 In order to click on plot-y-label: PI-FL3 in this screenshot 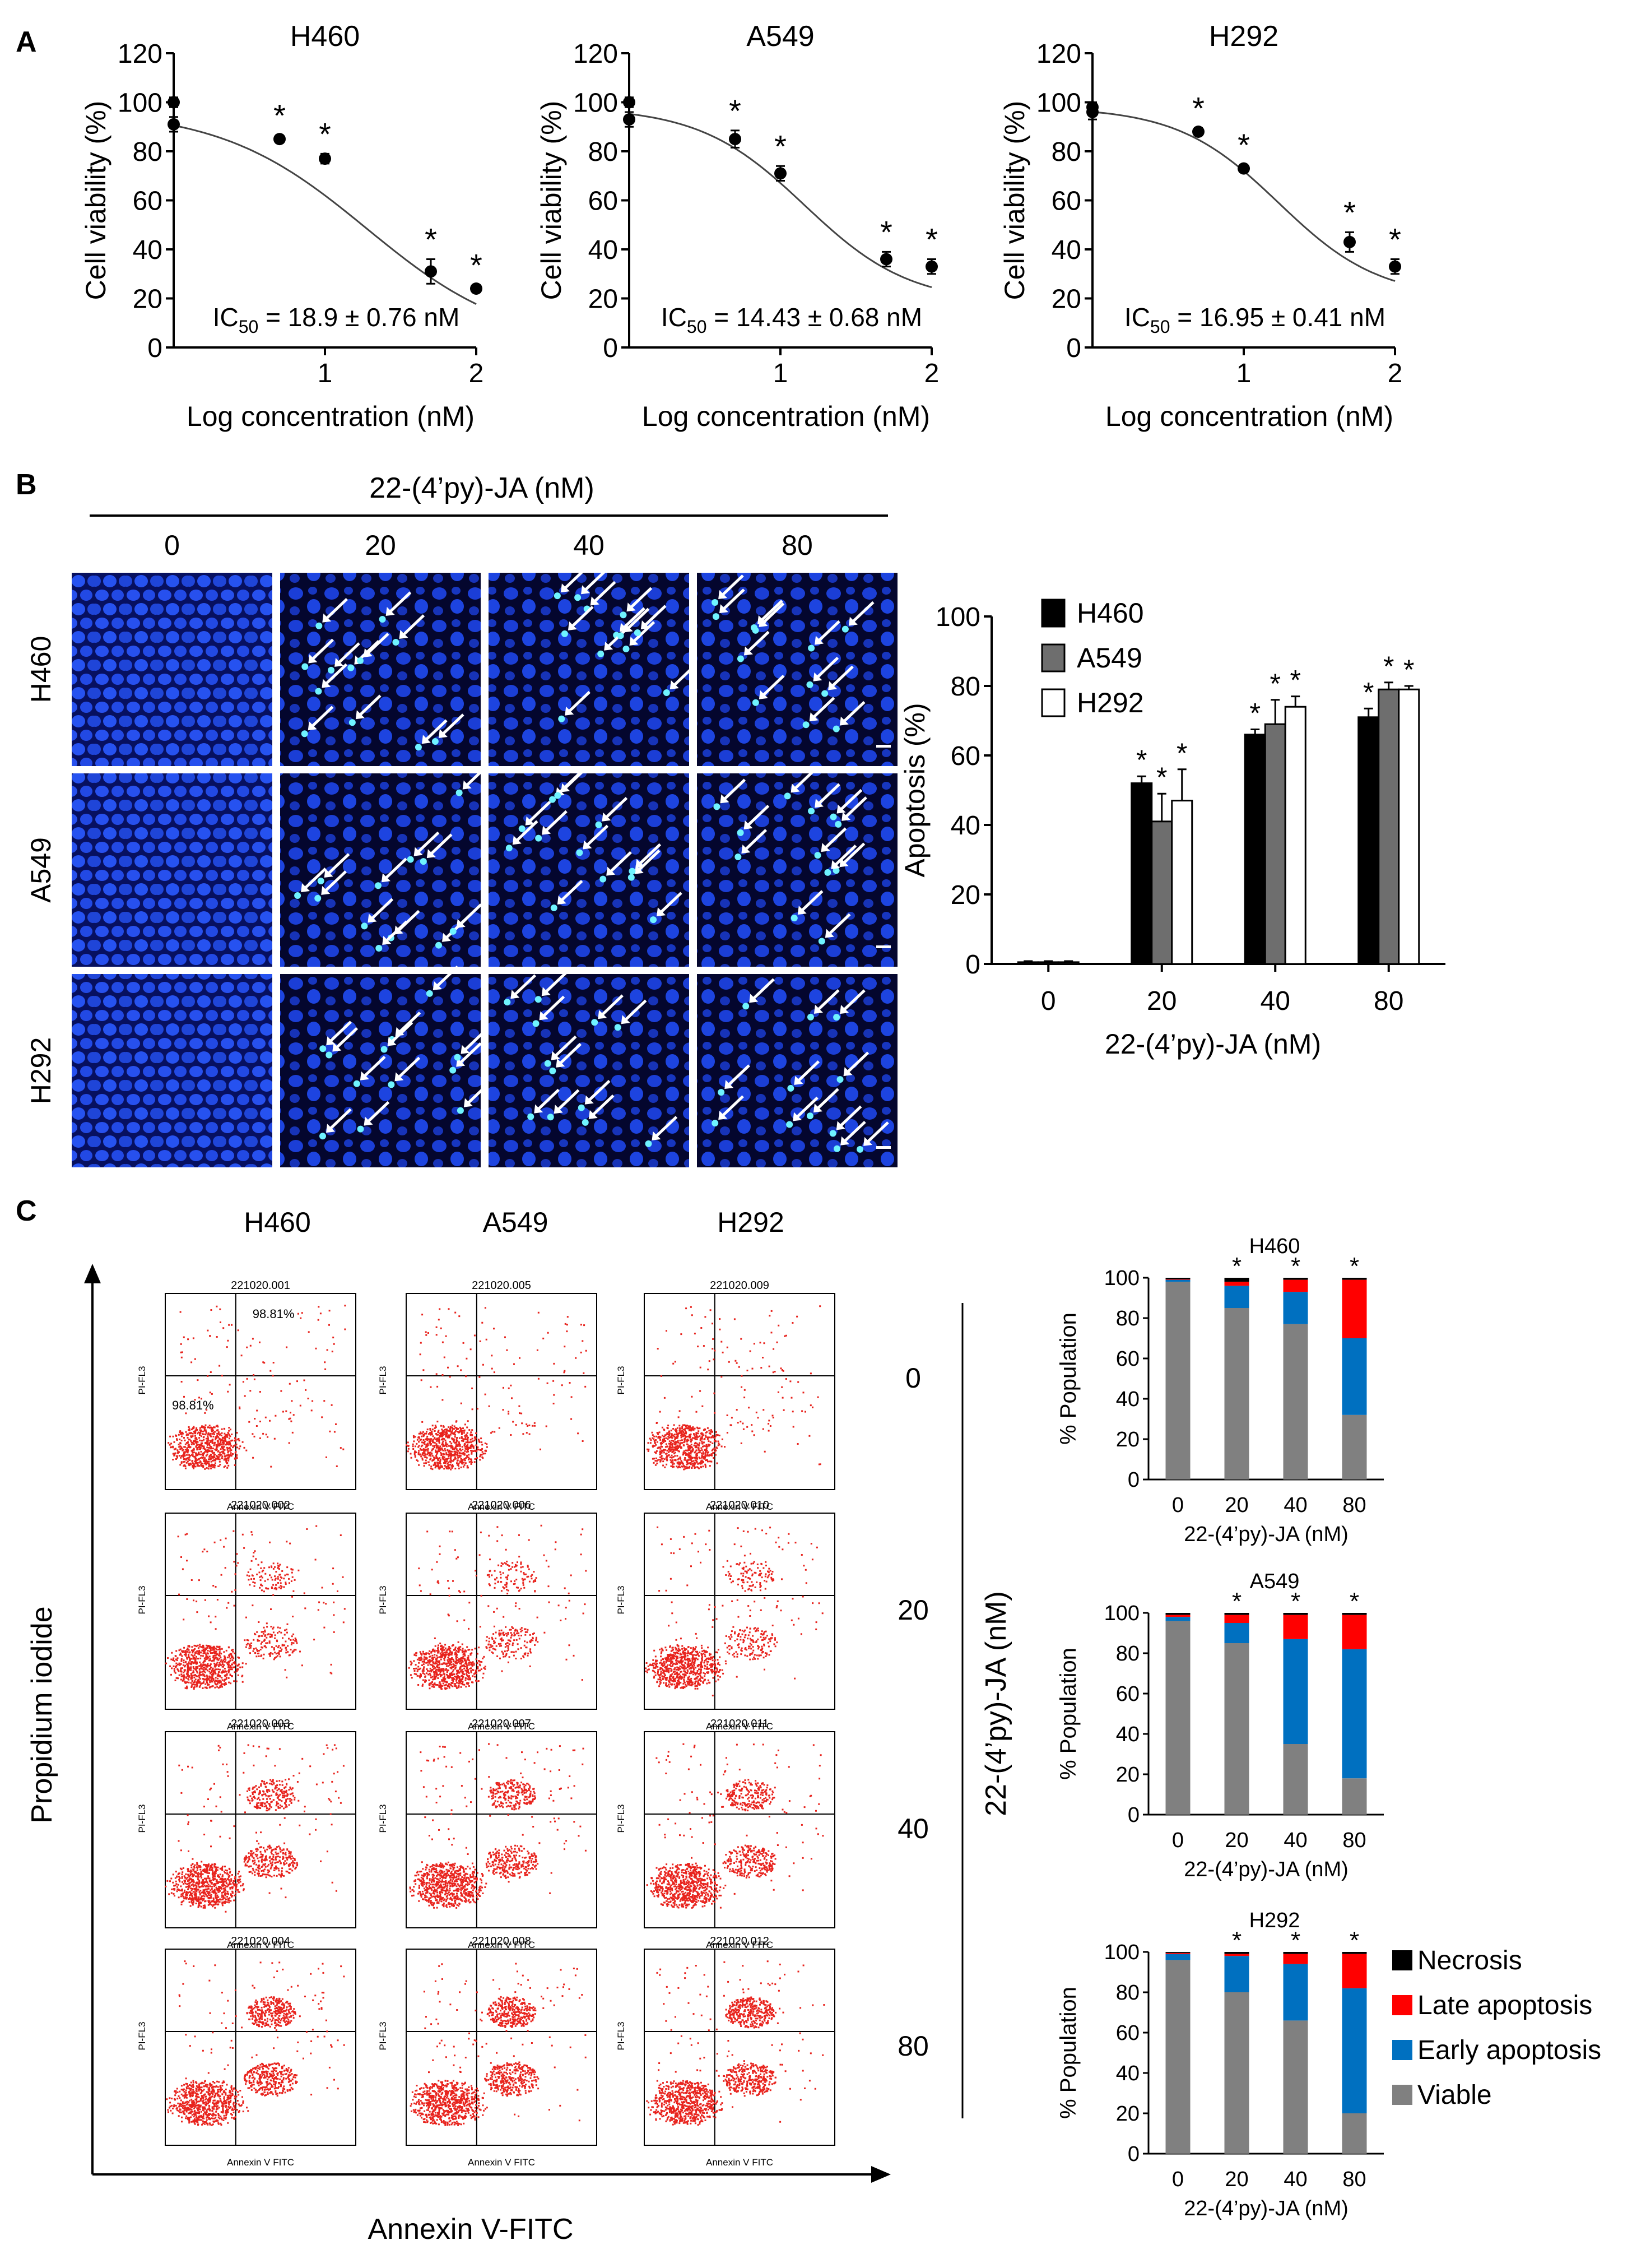, I will do `click(621, 1380)`.